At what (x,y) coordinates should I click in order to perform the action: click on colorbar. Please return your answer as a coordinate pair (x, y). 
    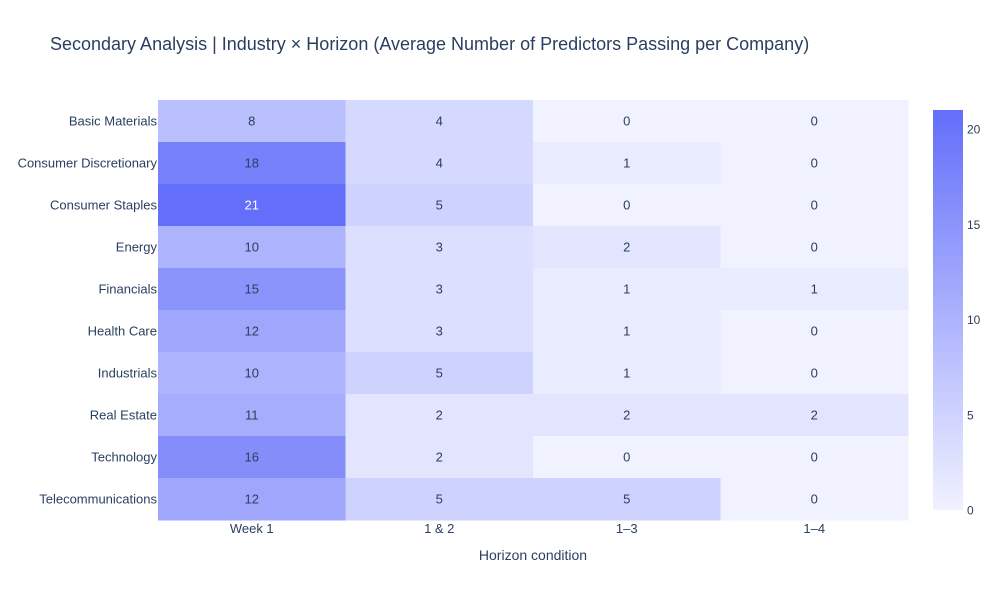
    Looking at the image, I should click on (948, 310).